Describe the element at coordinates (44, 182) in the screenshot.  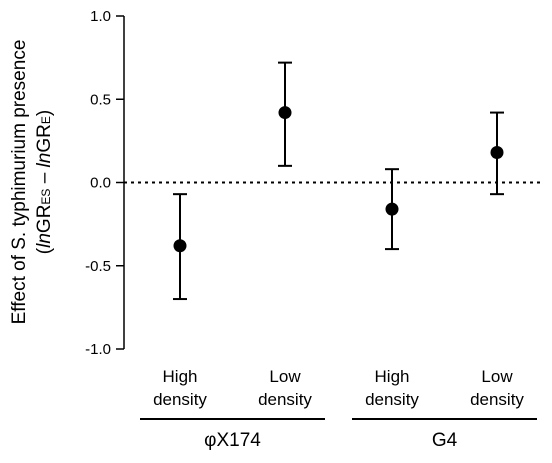
I see `y-axis-title-line2: (lnGRES – lnGRE)` at that location.